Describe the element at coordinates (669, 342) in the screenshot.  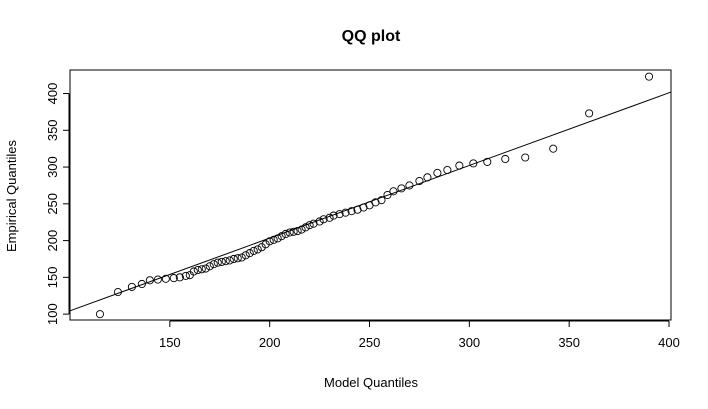
I see `x-tick-label: 400` at that location.